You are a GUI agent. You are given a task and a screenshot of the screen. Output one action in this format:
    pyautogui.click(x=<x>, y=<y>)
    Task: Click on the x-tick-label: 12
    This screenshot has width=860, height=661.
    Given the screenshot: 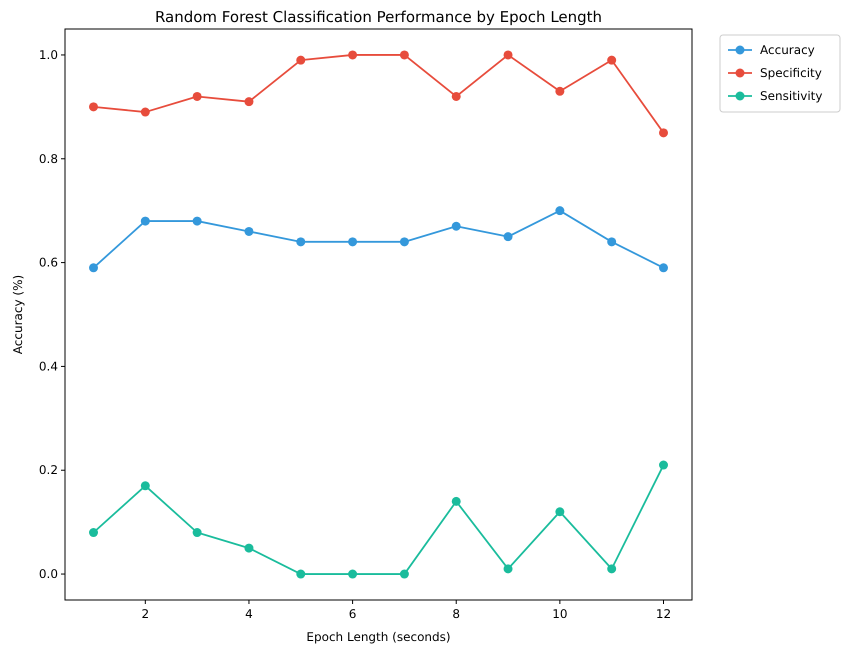 What is the action you would take?
    pyautogui.click(x=664, y=614)
    